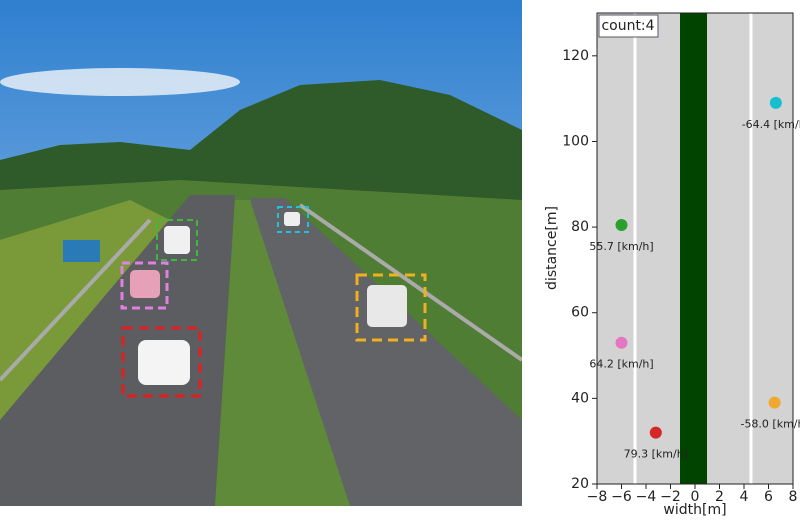 The height and width of the screenshot is (520, 800). I want to click on x-tick-label: 6, so click(768, 497).